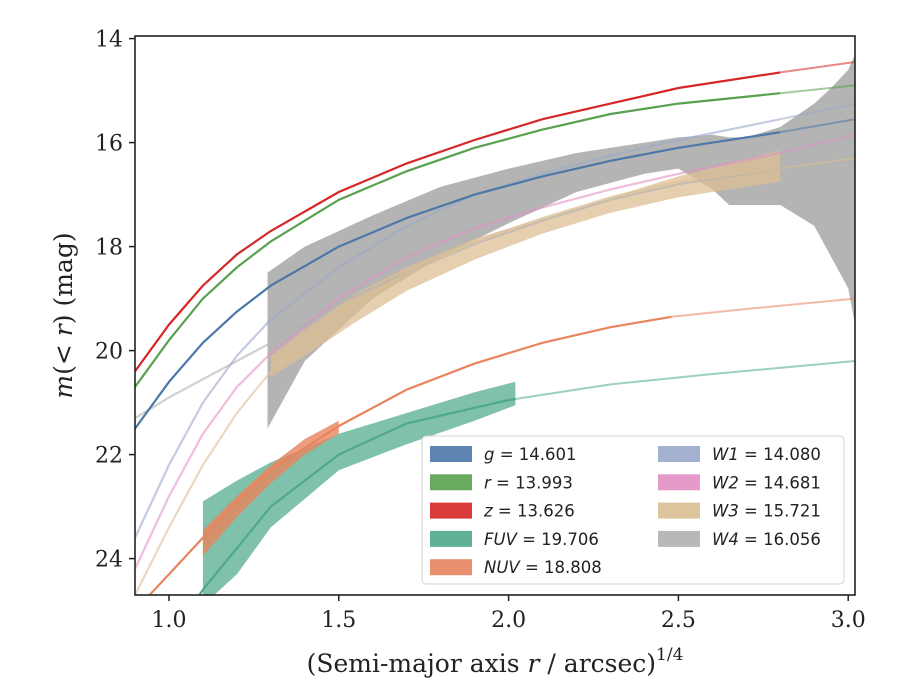  Describe the element at coordinates (63, 315) in the screenshot. I see `y-axis-label: m(< r) (mag)` at that location.